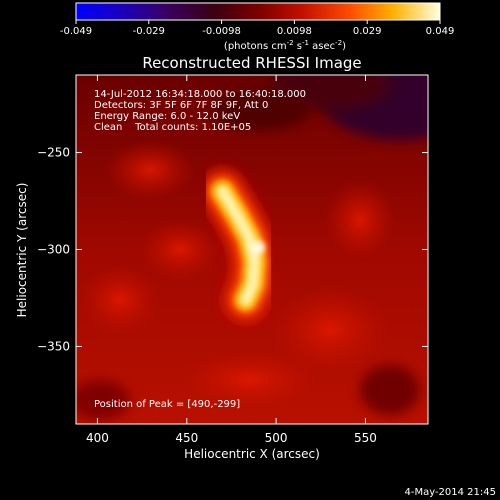  Describe the element at coordinates (97, 438) in the screenshot. I see `x-tick-label: 400` at that location.